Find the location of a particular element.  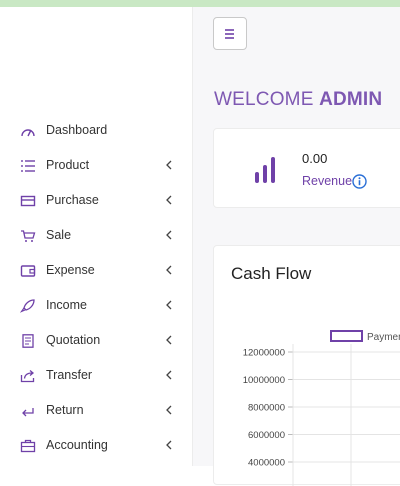

wallet-icon is located at coordinates (28, 271).